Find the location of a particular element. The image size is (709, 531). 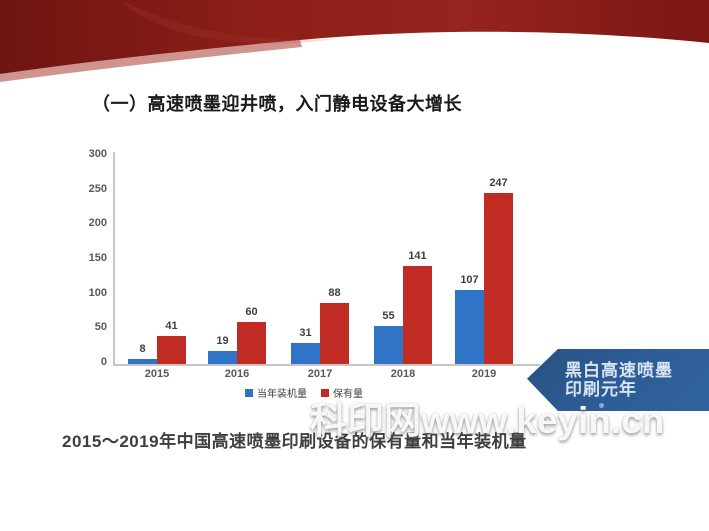

x-axis-label: 2015 is located at coordinates (157, 374).